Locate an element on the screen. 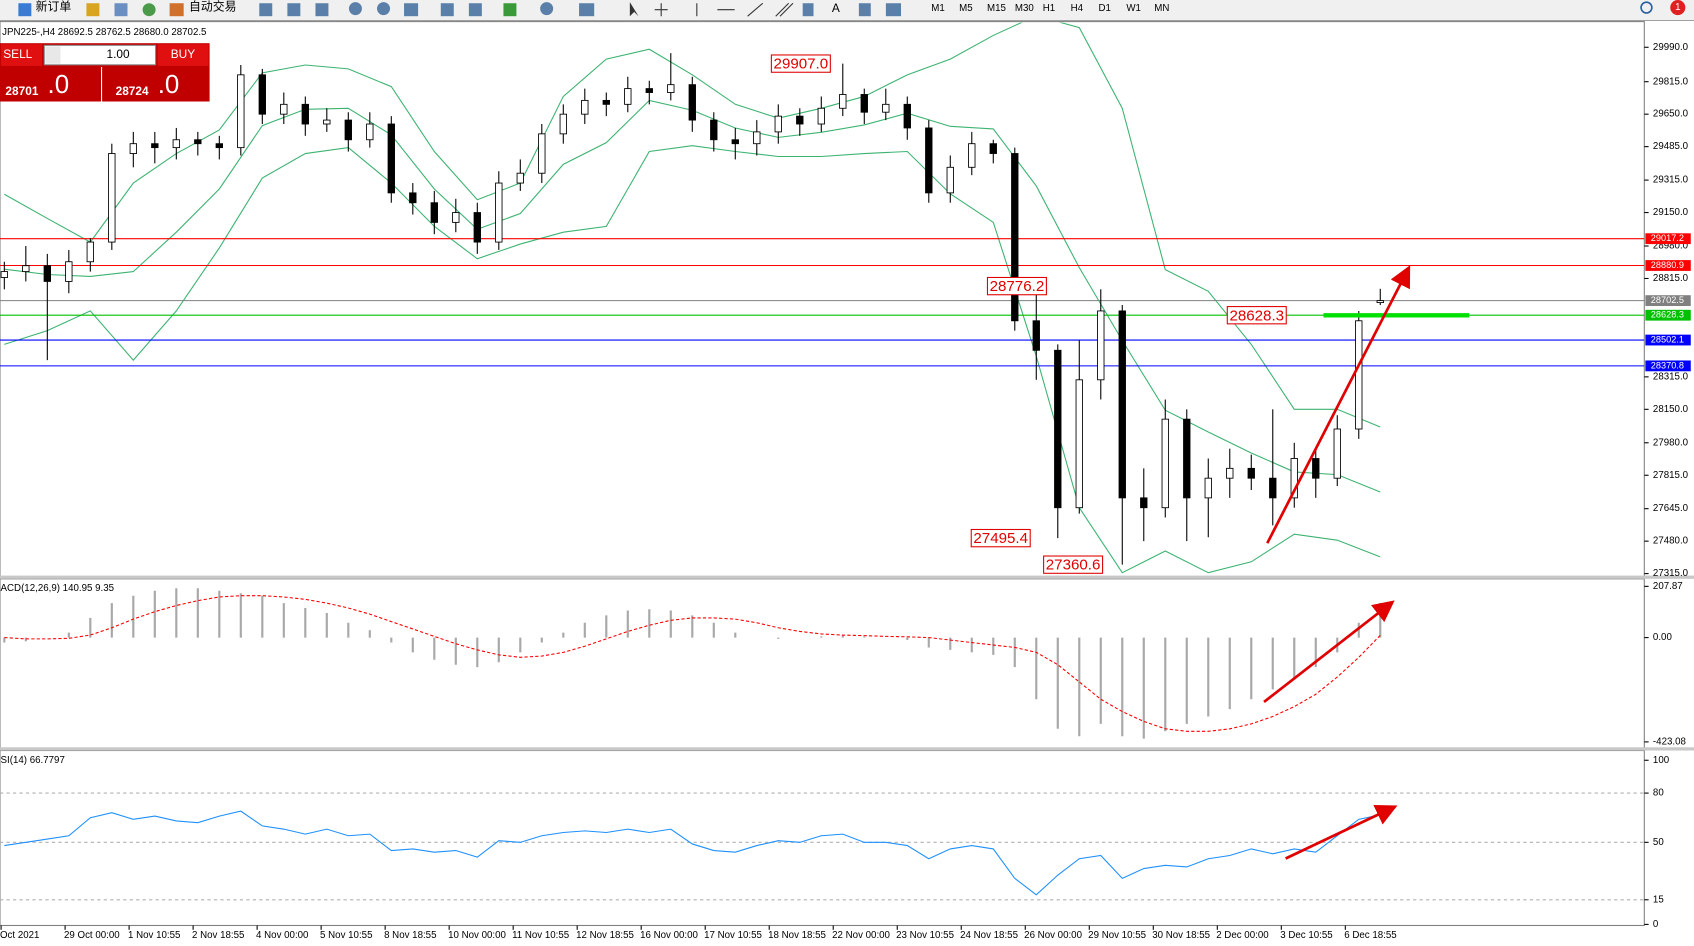 This screenshot has height=946, width=1694. buy-button is located at coordinates (183, 55).